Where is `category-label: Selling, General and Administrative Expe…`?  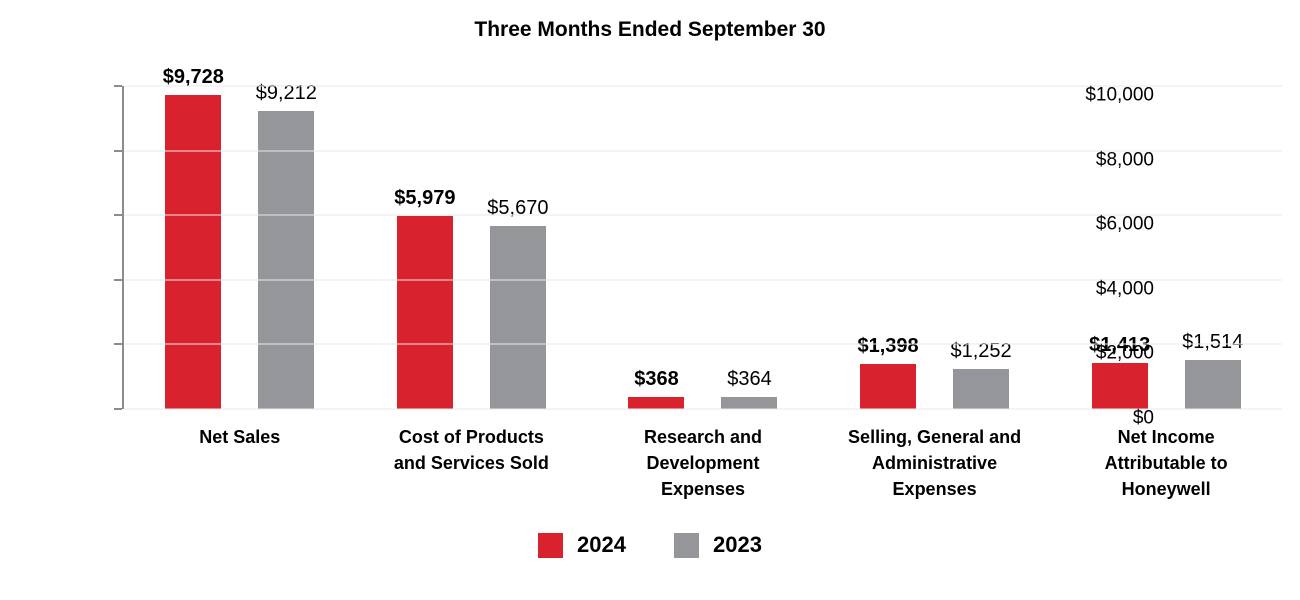 category-label: Selling, General and Administrative Expe… is located at coordinates (935, 463).